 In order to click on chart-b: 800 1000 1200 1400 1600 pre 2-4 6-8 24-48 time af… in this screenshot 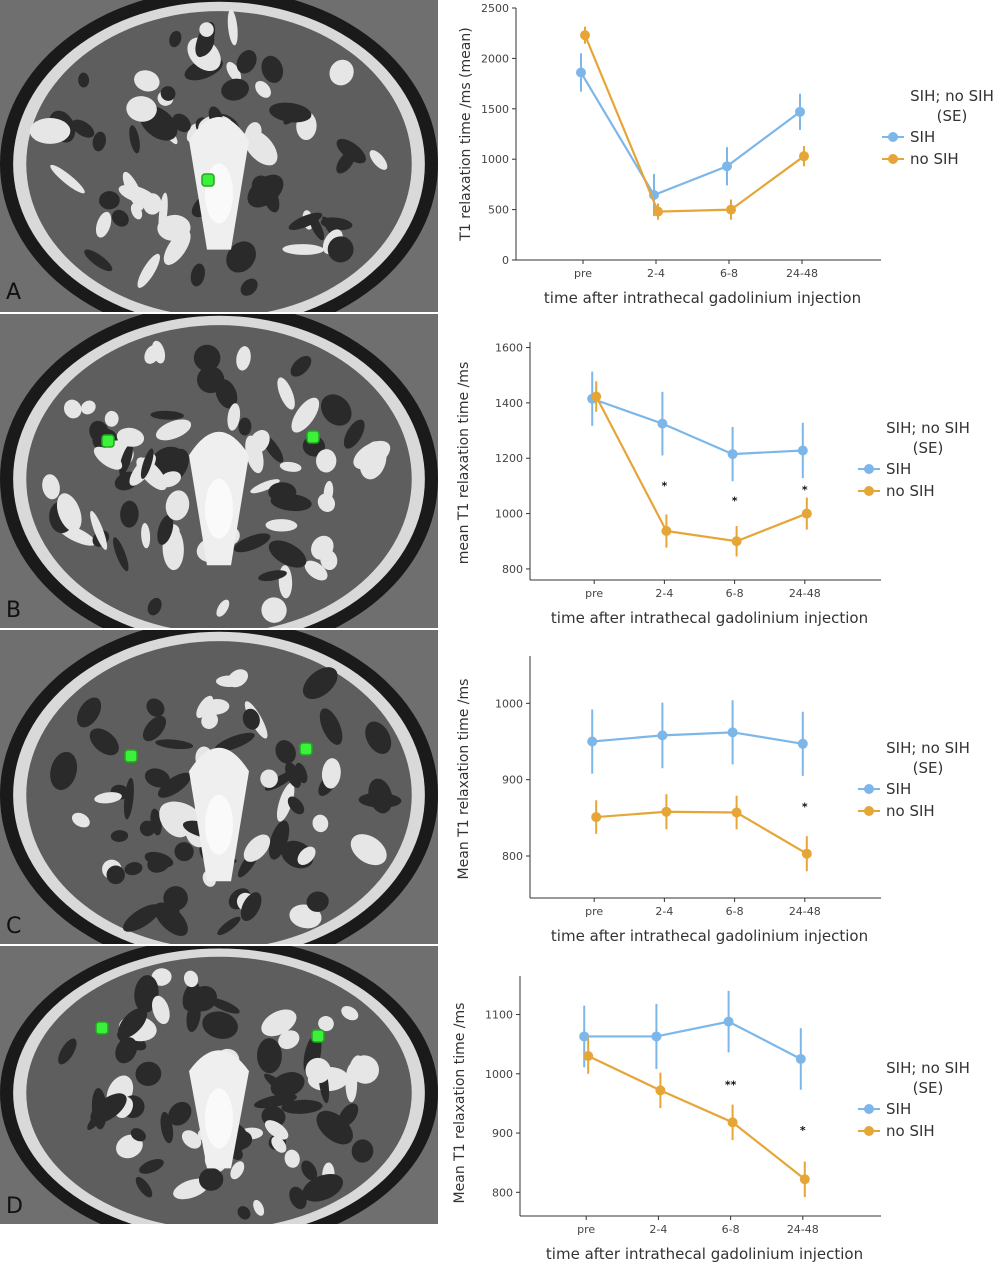, I will do `click(720, 474)`.